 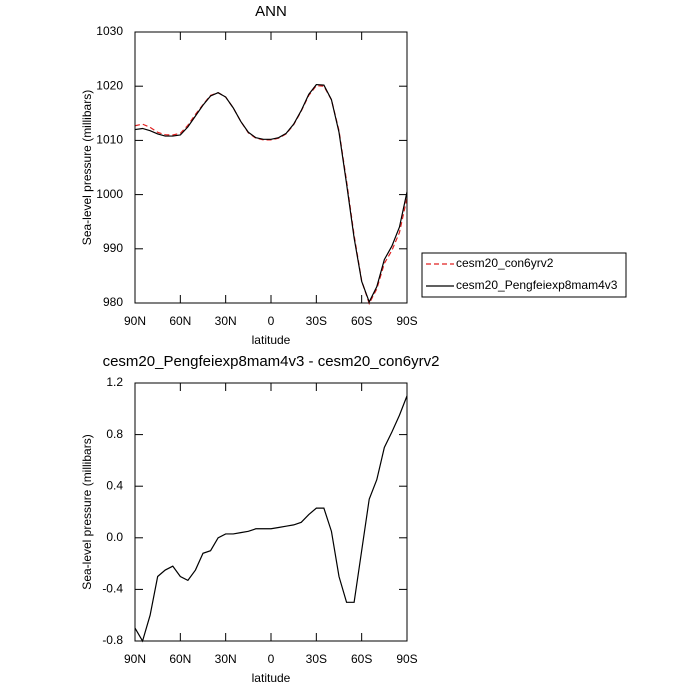 What do you see at coordinates (114, 537) in the screenshot?
I see `y-tick-label: 0.0` at bounding box center [114, 537].